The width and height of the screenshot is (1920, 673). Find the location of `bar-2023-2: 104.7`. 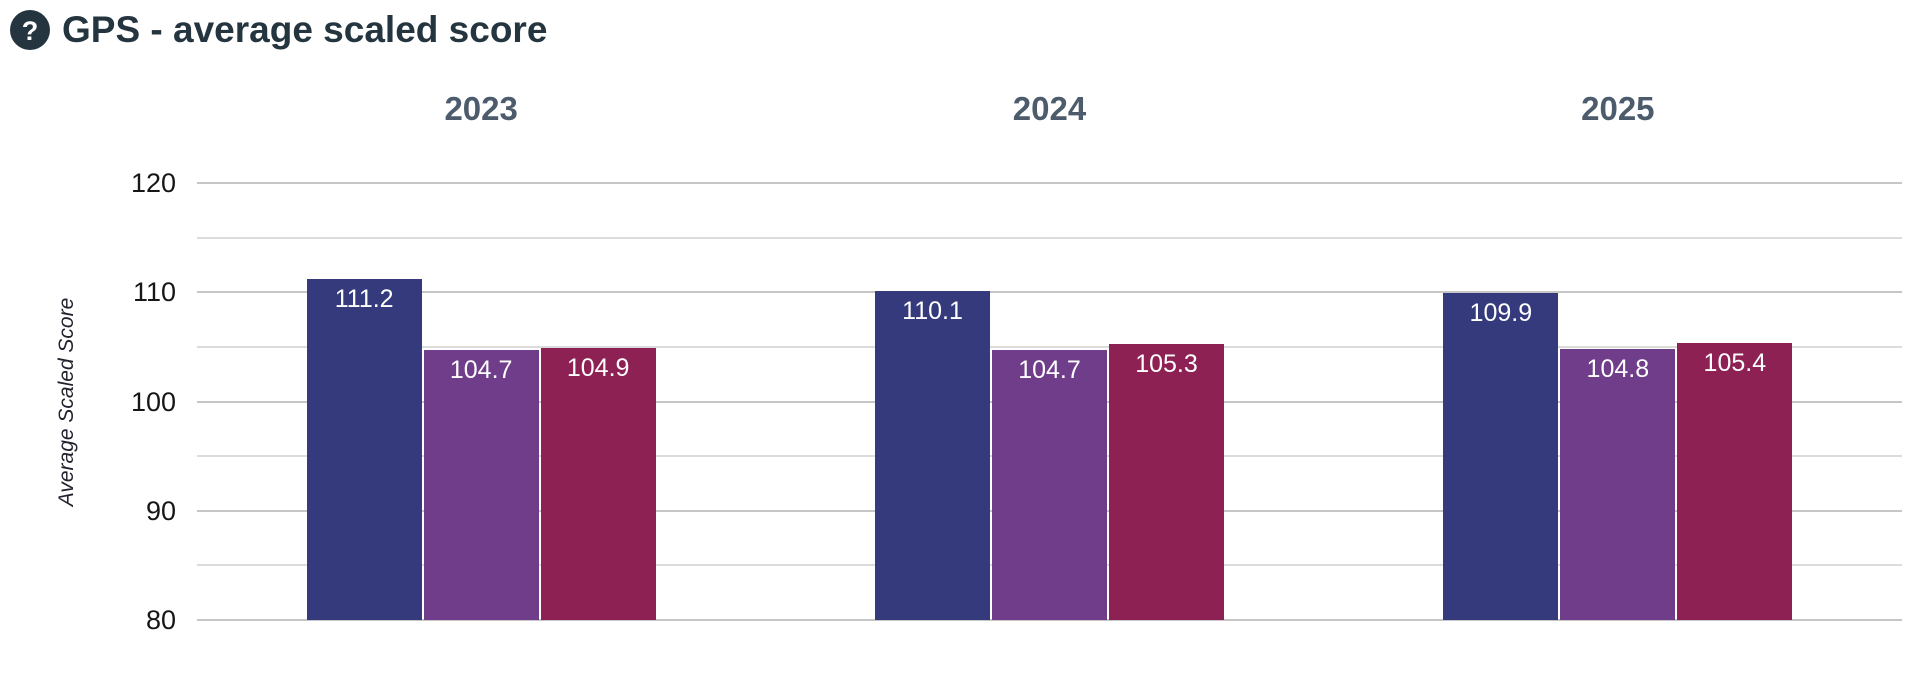

bar-2023-2: 104.7 is located at coordinates (481, 485).